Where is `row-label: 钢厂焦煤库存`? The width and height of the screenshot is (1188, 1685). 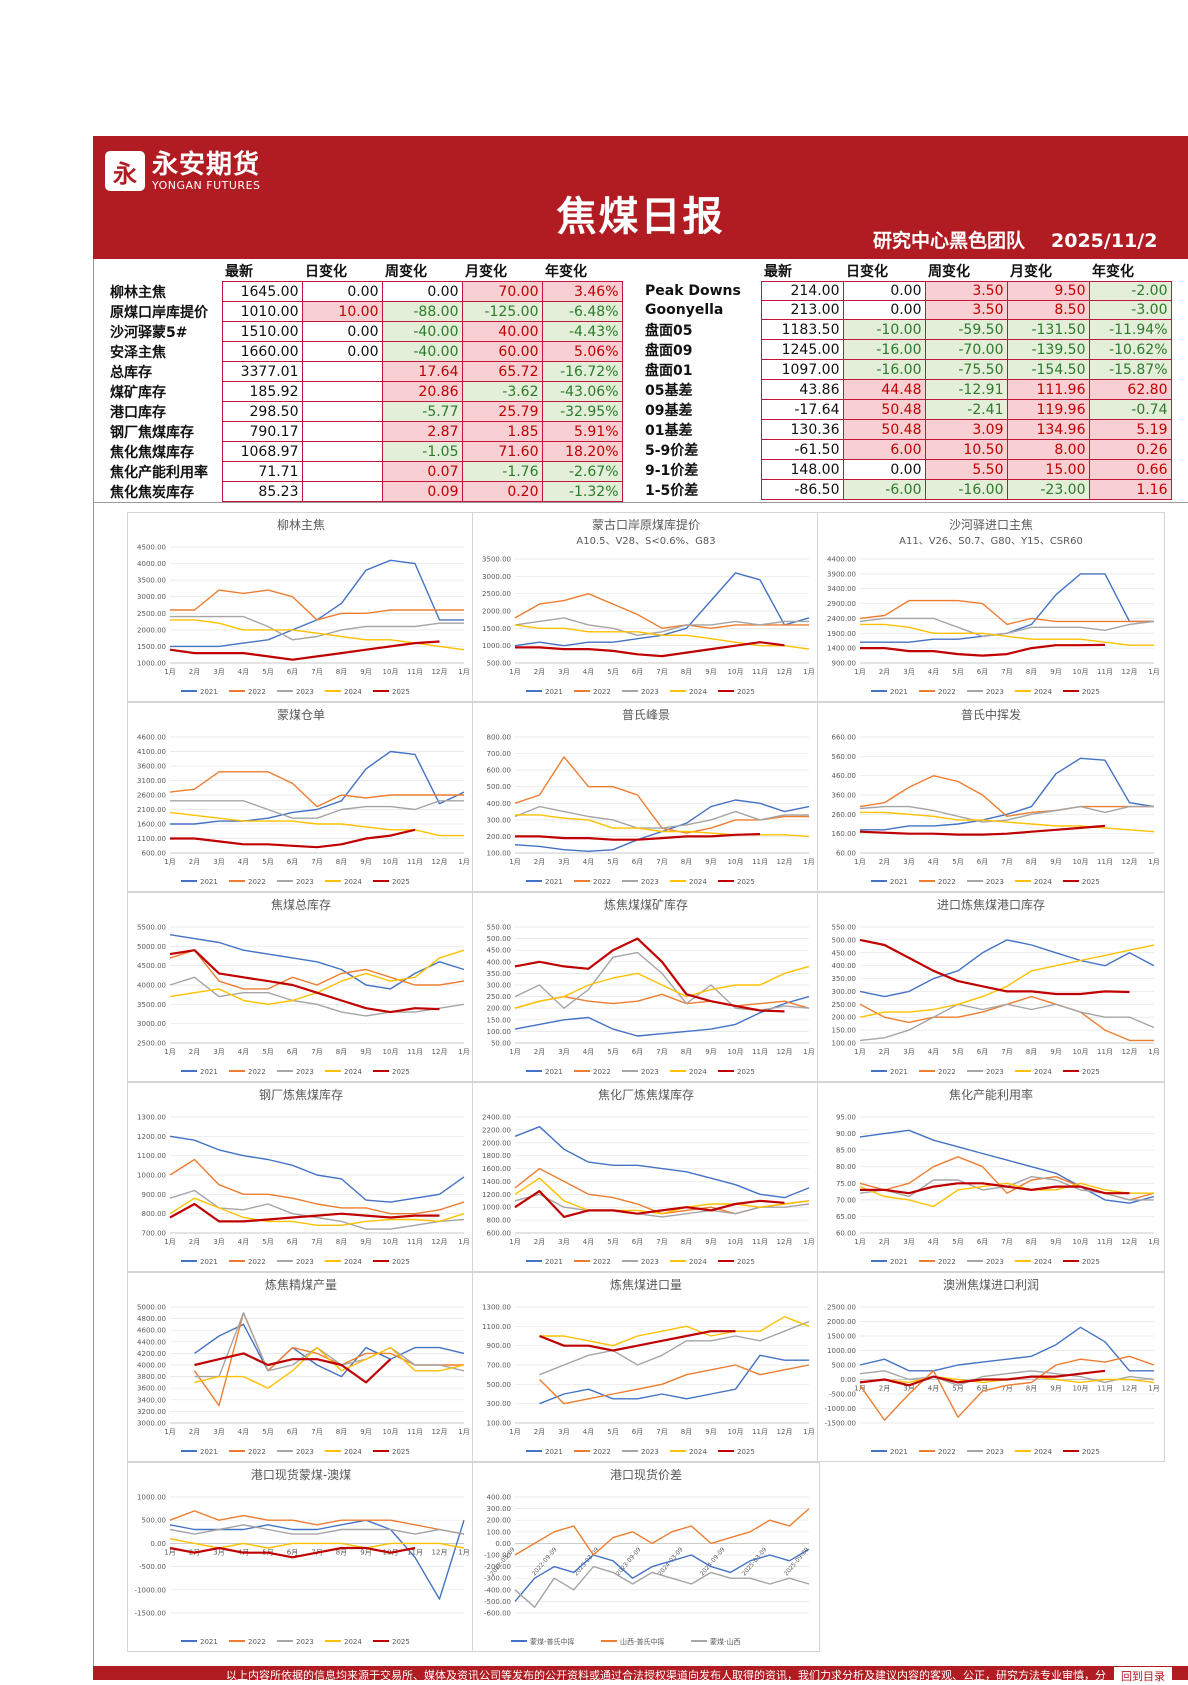 row-label: 钢厂焦煤库存 is located at coordinates (152, 432).